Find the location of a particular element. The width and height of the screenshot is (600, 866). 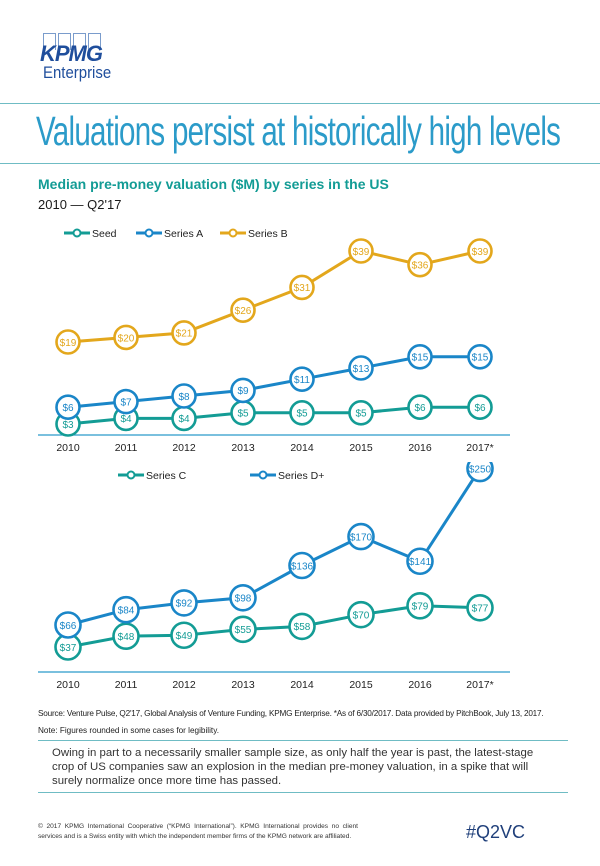

series-seriesC: $37 $48 $49 $55 $58 $70 $79 $77 is located at coordinates (274, 626).